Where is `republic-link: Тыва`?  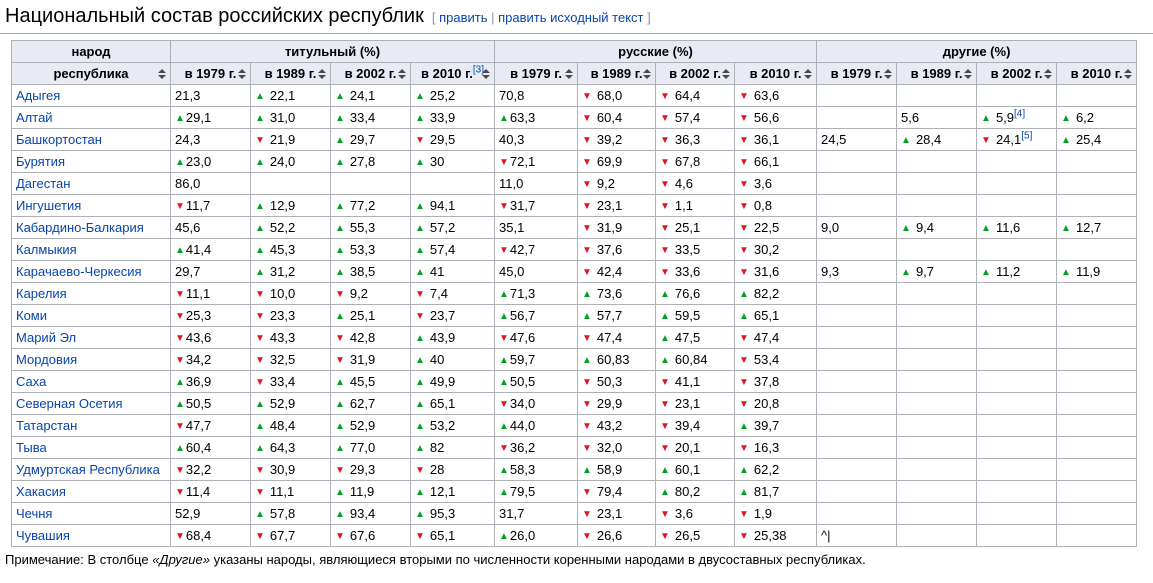 republic-link: Тыва is located at coordinates (31, 447).